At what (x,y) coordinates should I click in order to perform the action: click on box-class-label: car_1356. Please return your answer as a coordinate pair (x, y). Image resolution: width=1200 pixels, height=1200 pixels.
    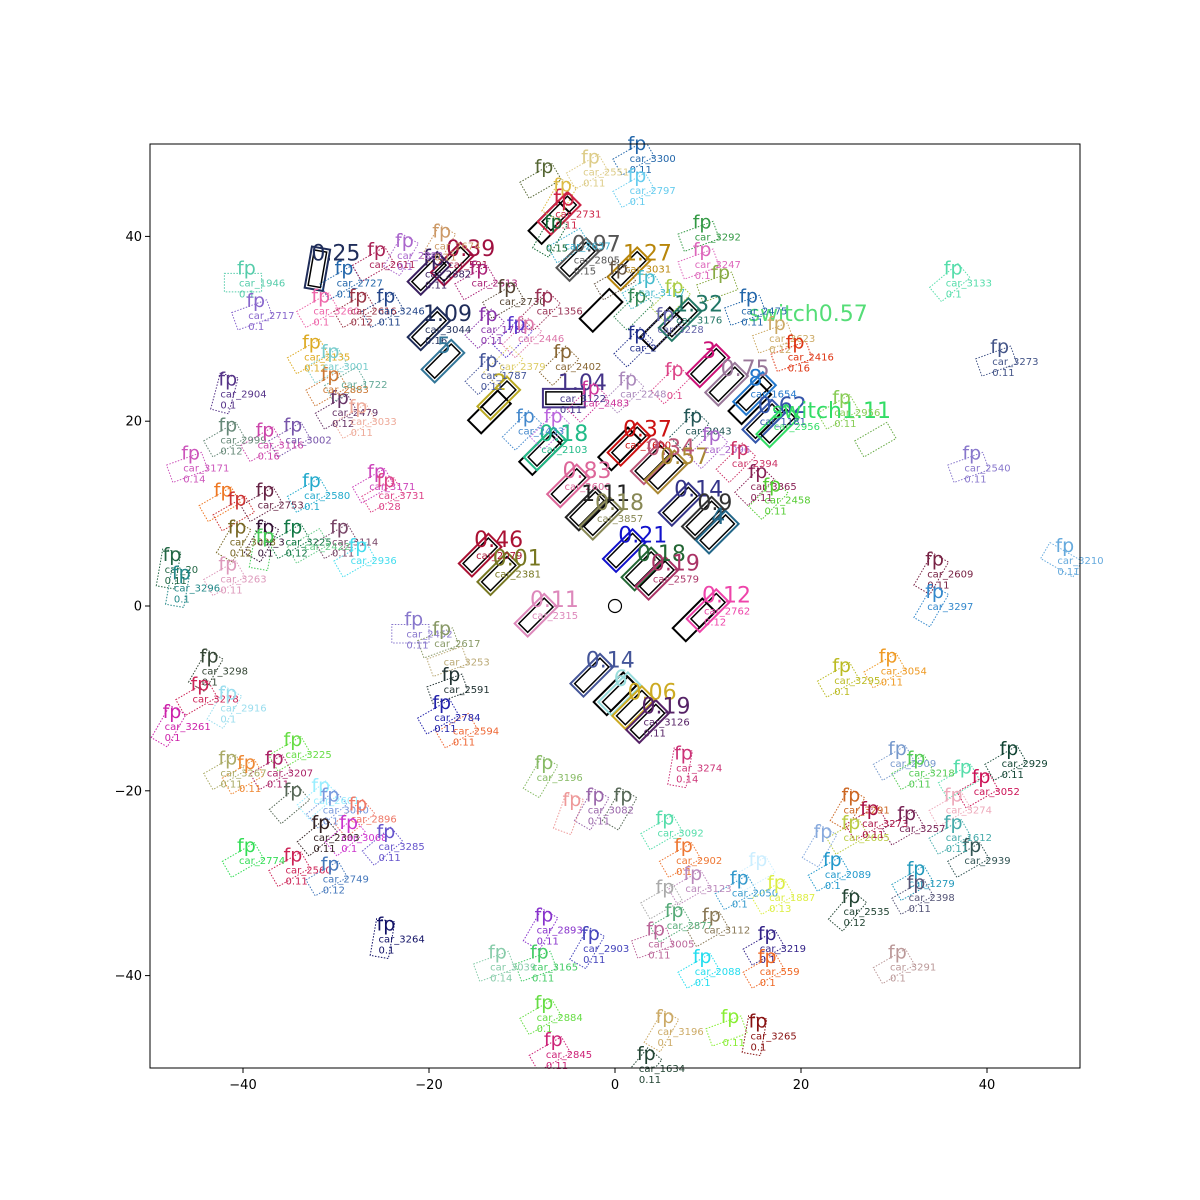
    Looking at the image, I should click on (560, 311).